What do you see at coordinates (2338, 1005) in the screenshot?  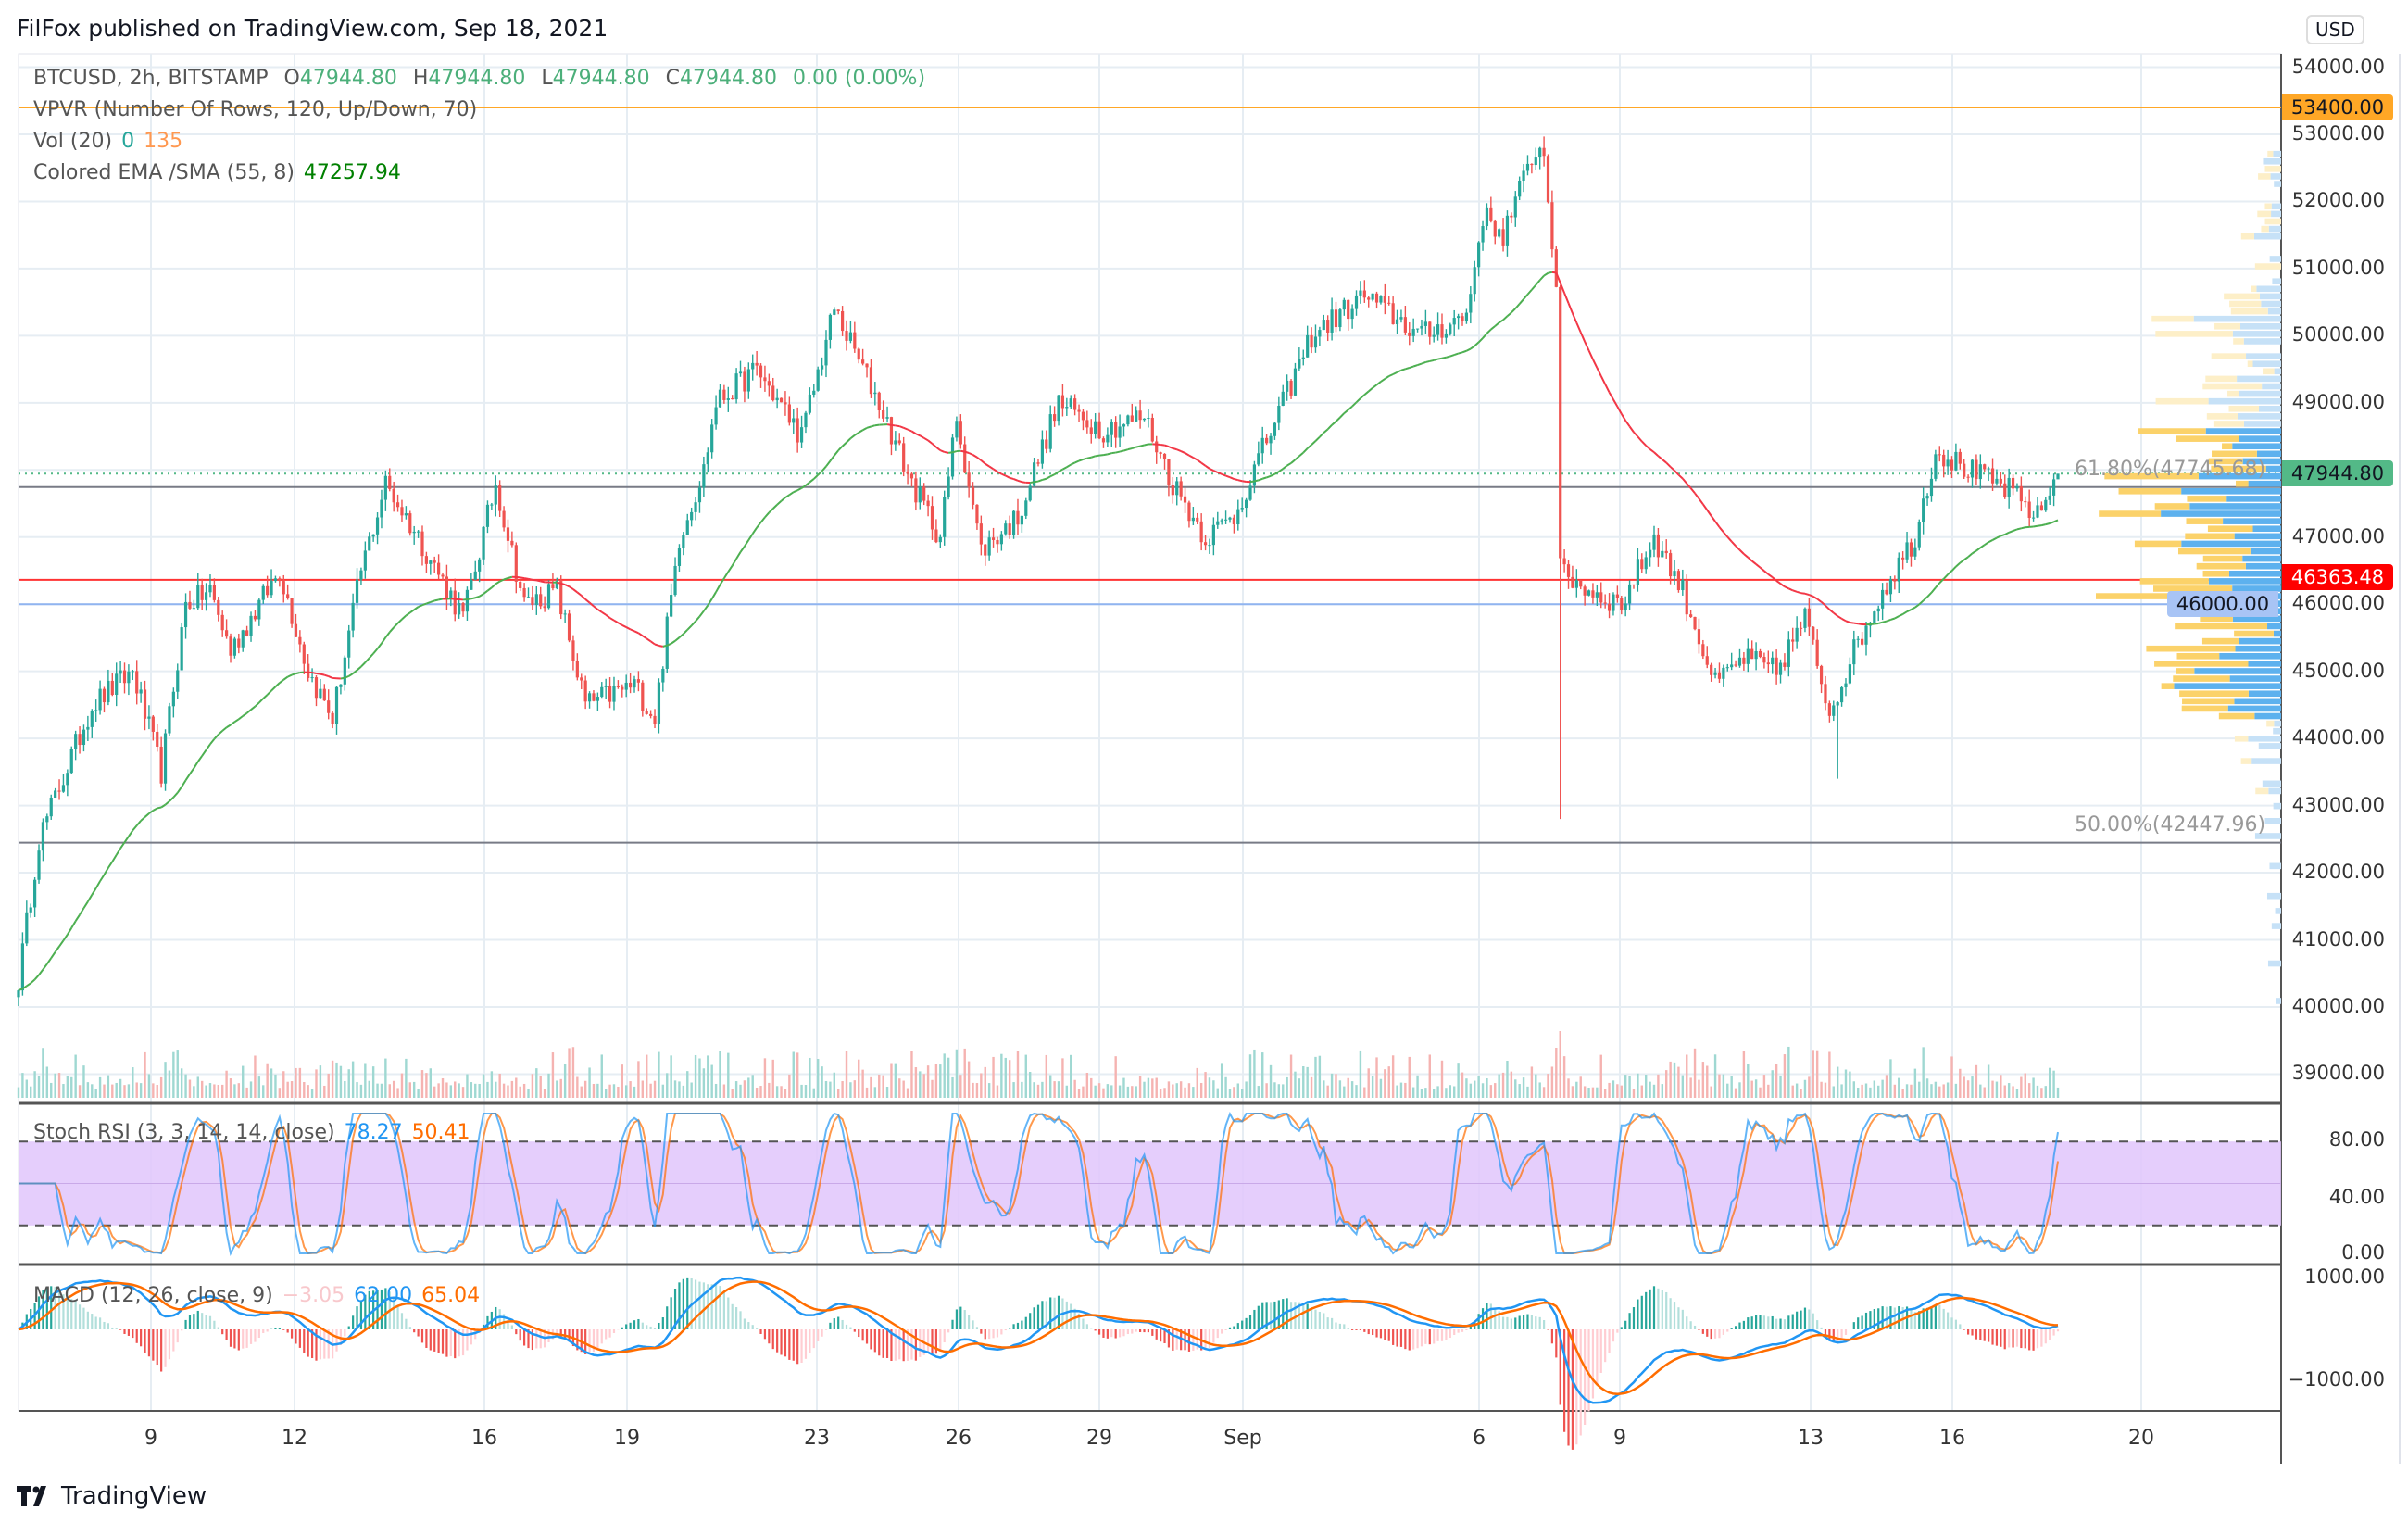 I see `price-axis-label: 40000.00` at bounding box center [2338, 1005].